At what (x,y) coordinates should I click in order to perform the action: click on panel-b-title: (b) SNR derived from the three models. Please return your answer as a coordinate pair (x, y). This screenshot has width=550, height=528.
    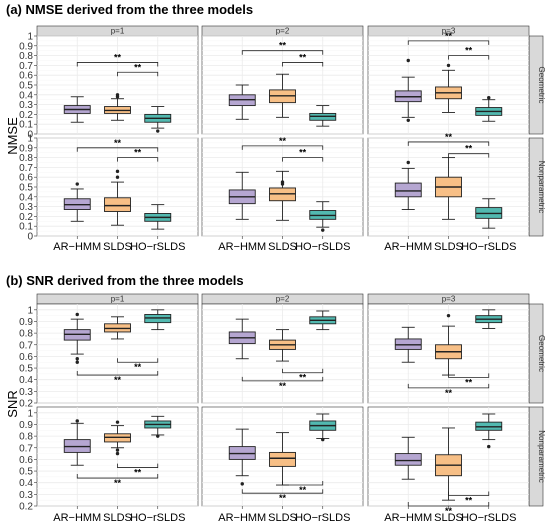
    Looking at the image, I should click on (125, 280).